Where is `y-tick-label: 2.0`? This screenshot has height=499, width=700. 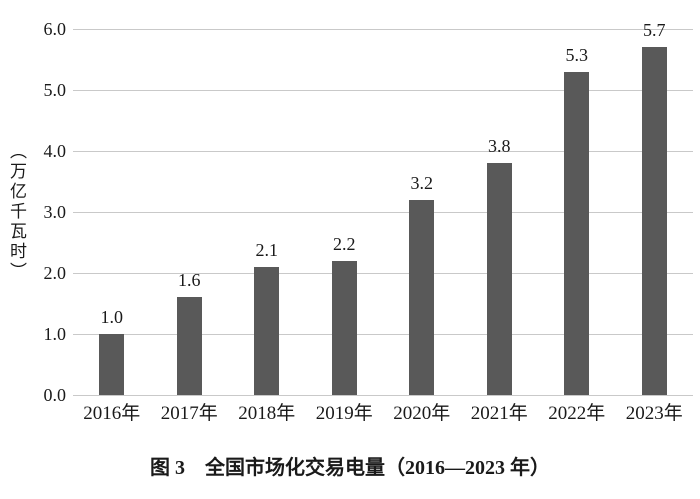 y-tick-label: 2.0 is located at coordinates (55, 273).